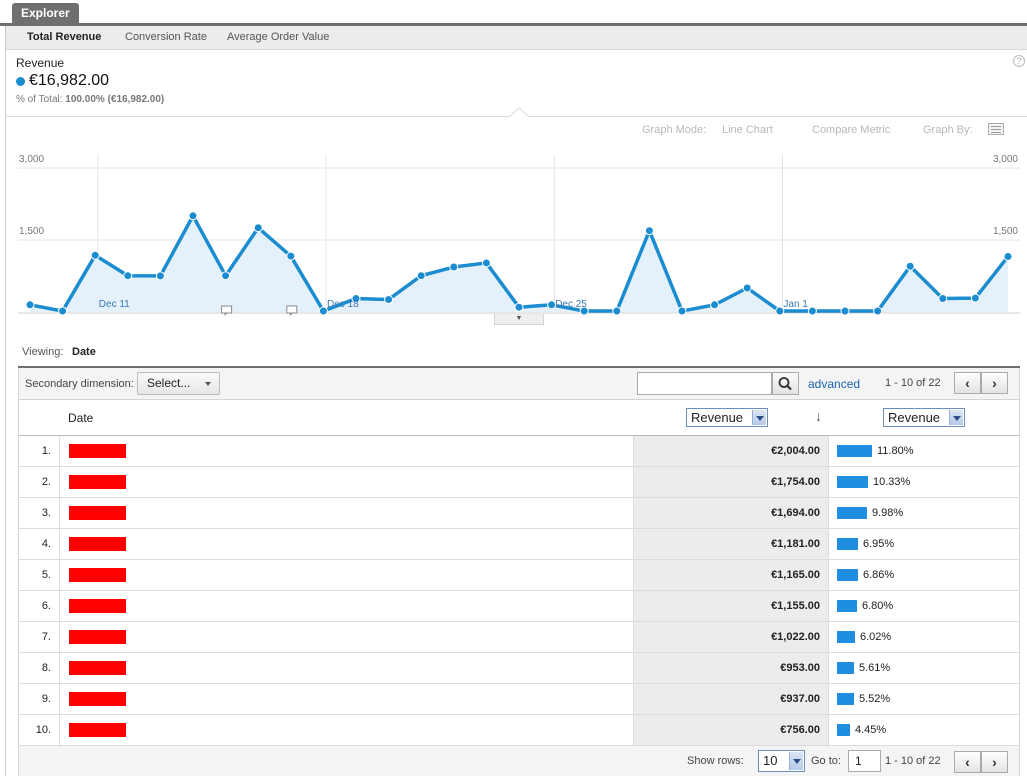  Describe the element at coordinates (114, 304) in the screenshot. I see `x-tick-label: Dec 11` at that location.